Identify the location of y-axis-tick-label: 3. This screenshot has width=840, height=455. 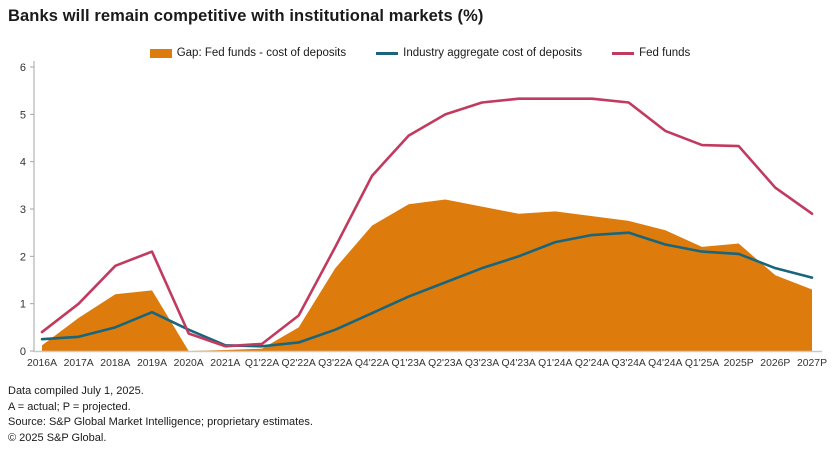
(23, 210).